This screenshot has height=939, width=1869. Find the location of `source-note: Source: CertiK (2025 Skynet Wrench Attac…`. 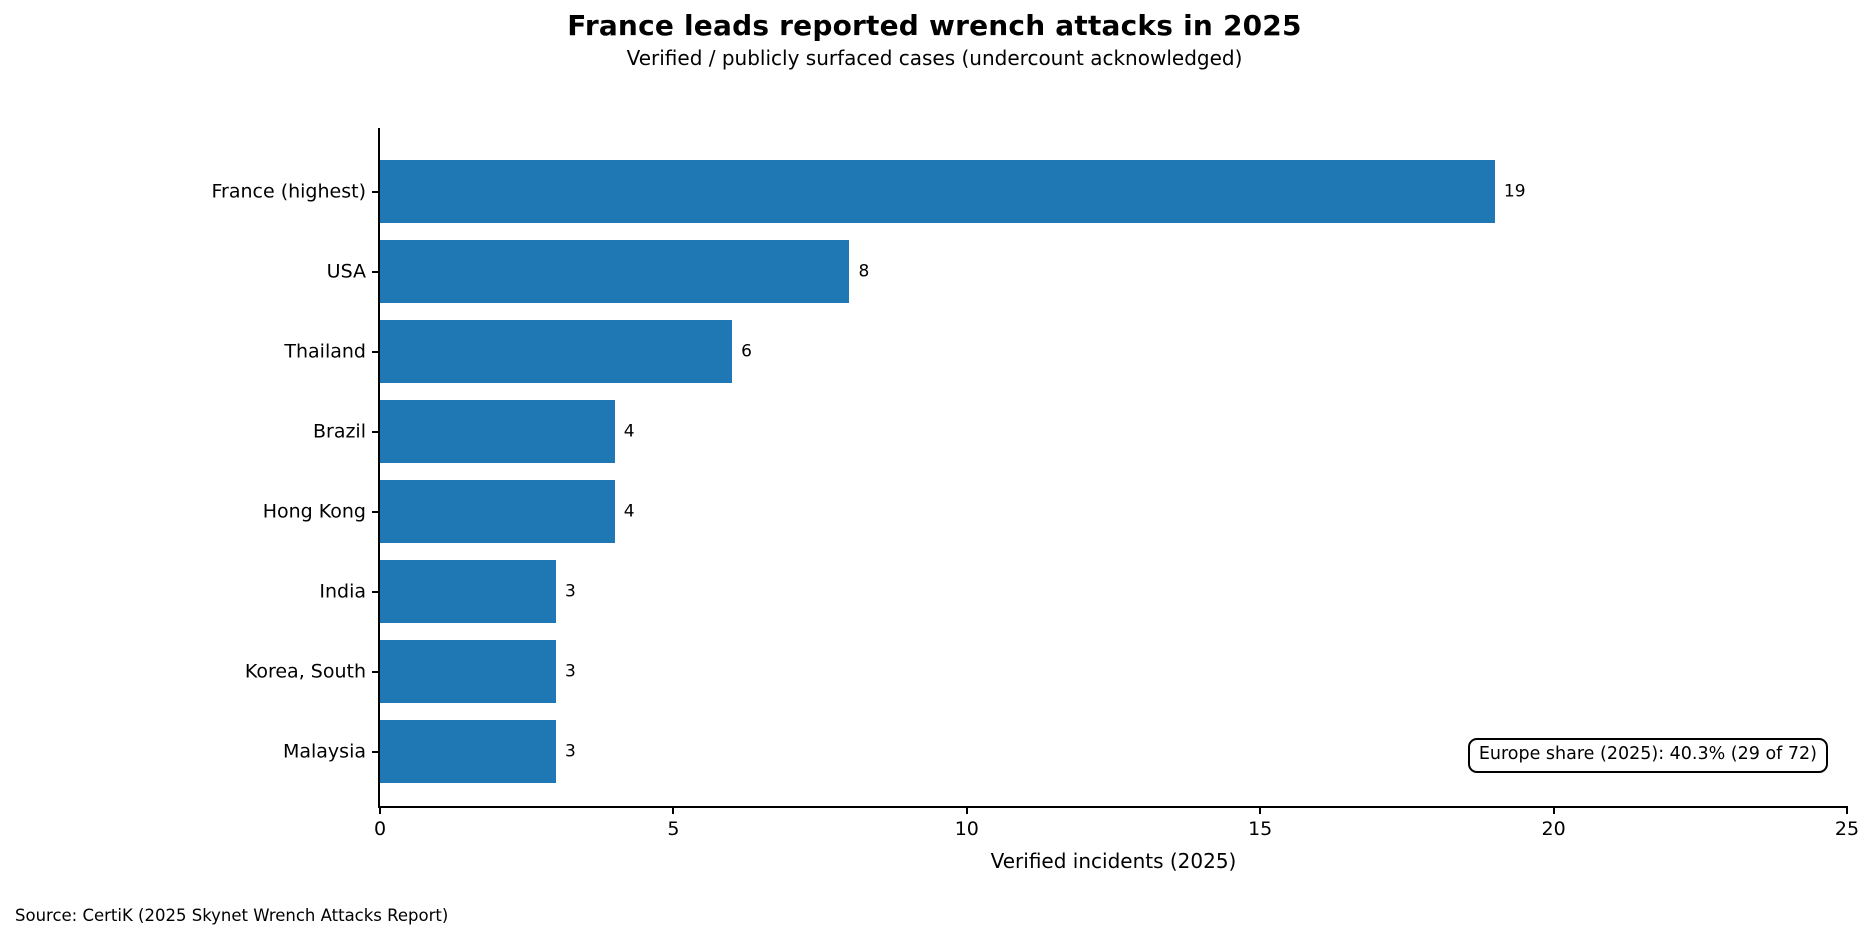

source-note: Source: CertiK (2025 Skynet Wrench Attac… is located at coordinates (232, 915).